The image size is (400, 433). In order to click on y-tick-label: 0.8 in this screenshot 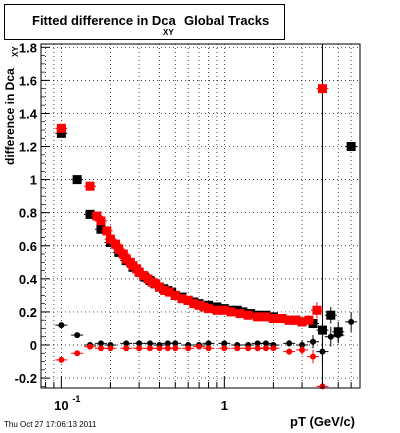, I will do `click(28, 213)`.